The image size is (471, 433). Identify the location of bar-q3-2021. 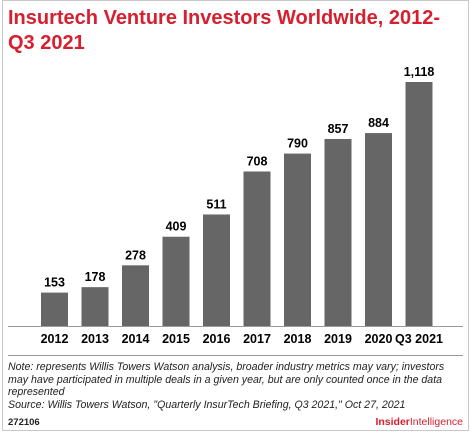
(419, 204).